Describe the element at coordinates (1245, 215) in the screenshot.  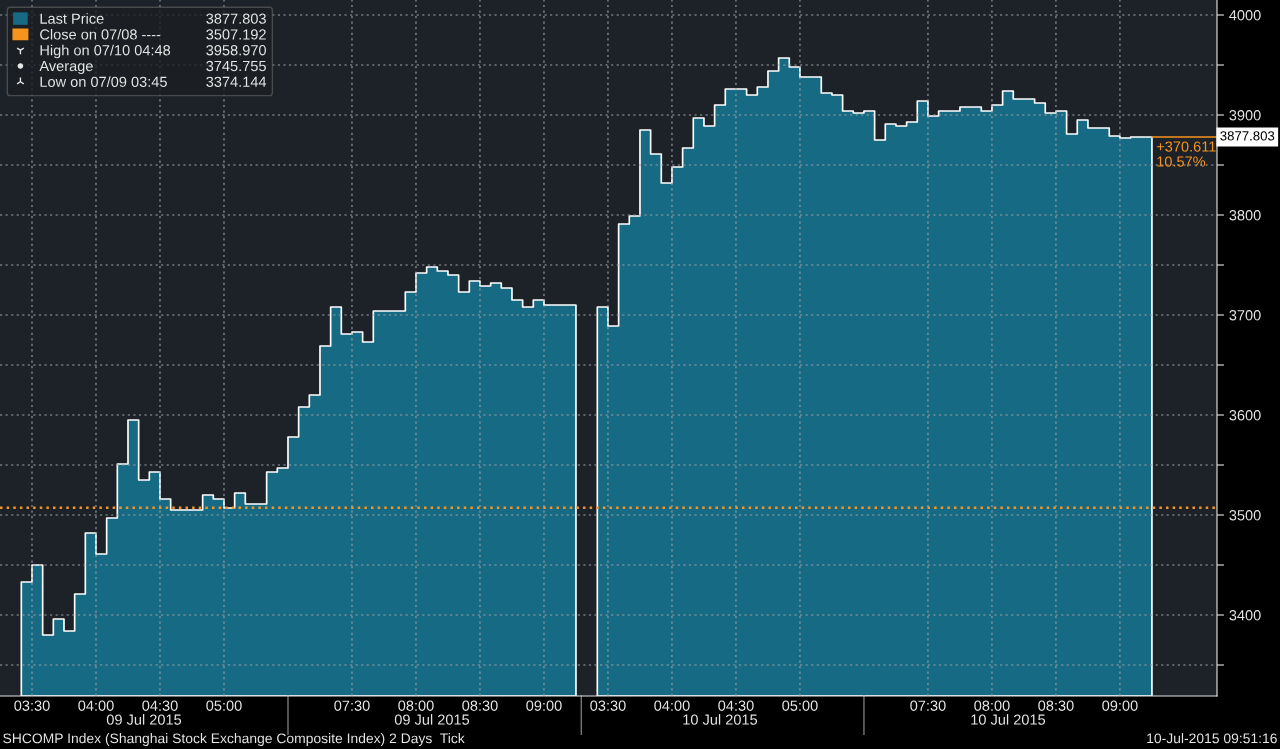
I see `y-tick-label: 3800` at that location.